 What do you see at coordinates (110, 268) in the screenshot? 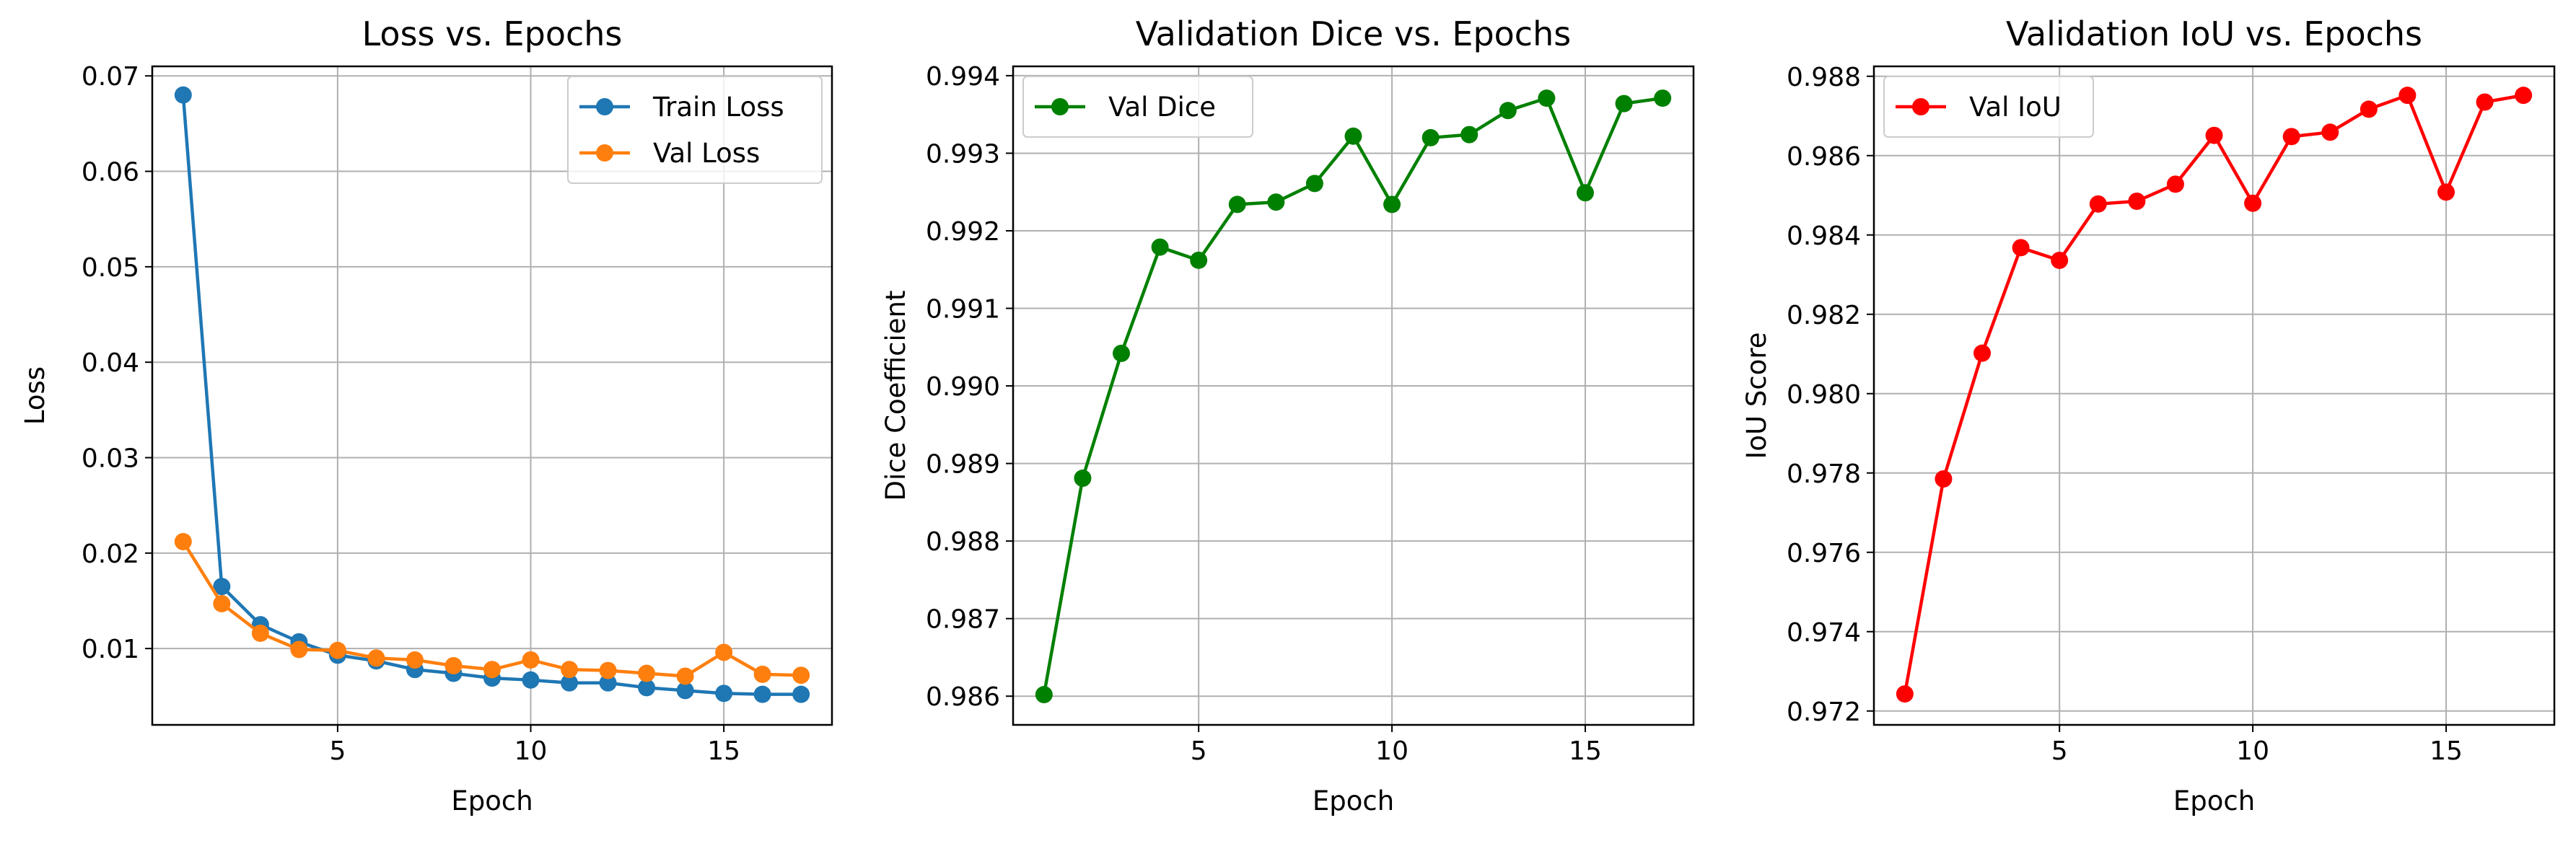
I see `y-tick-label: 0.05` at bounding box center [110, 268].